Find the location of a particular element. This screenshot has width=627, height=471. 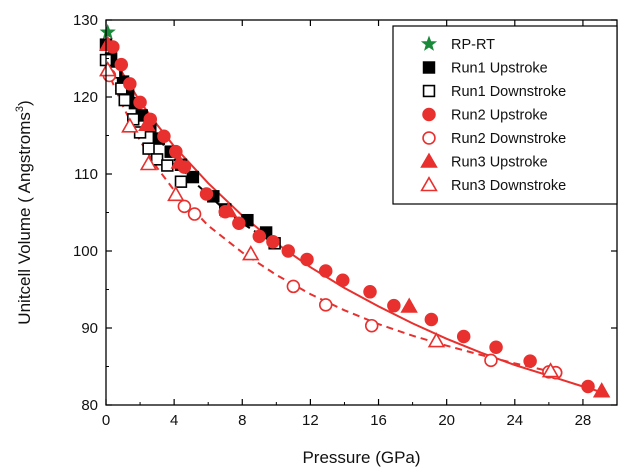

y-axis-title: Unitcell Volume ( Angstroms3) is located at coordinates (24, 212).